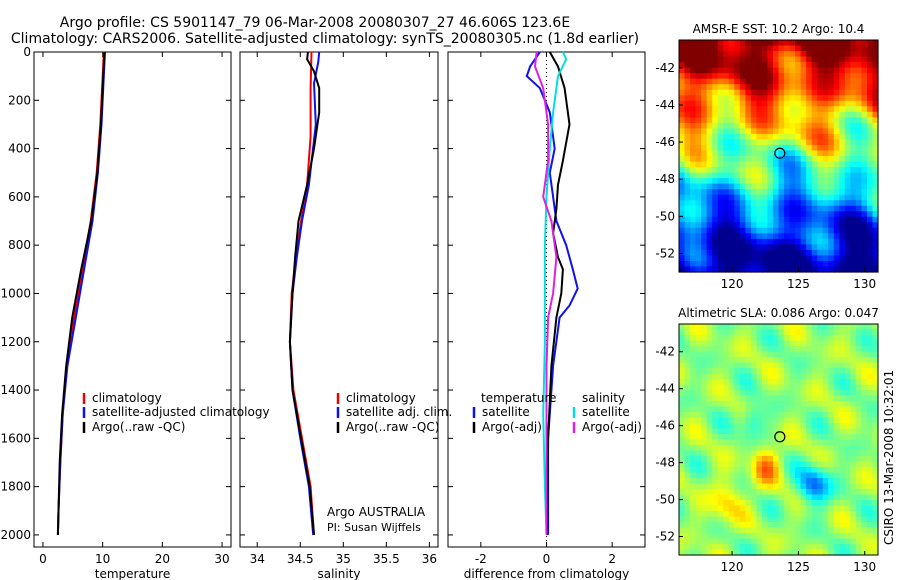 This screenshot has height=580, width=900. What do you see at coordinates (545, 293) in the screenshot?
I see `series-line-magenta` at bounding box center [545, 293].